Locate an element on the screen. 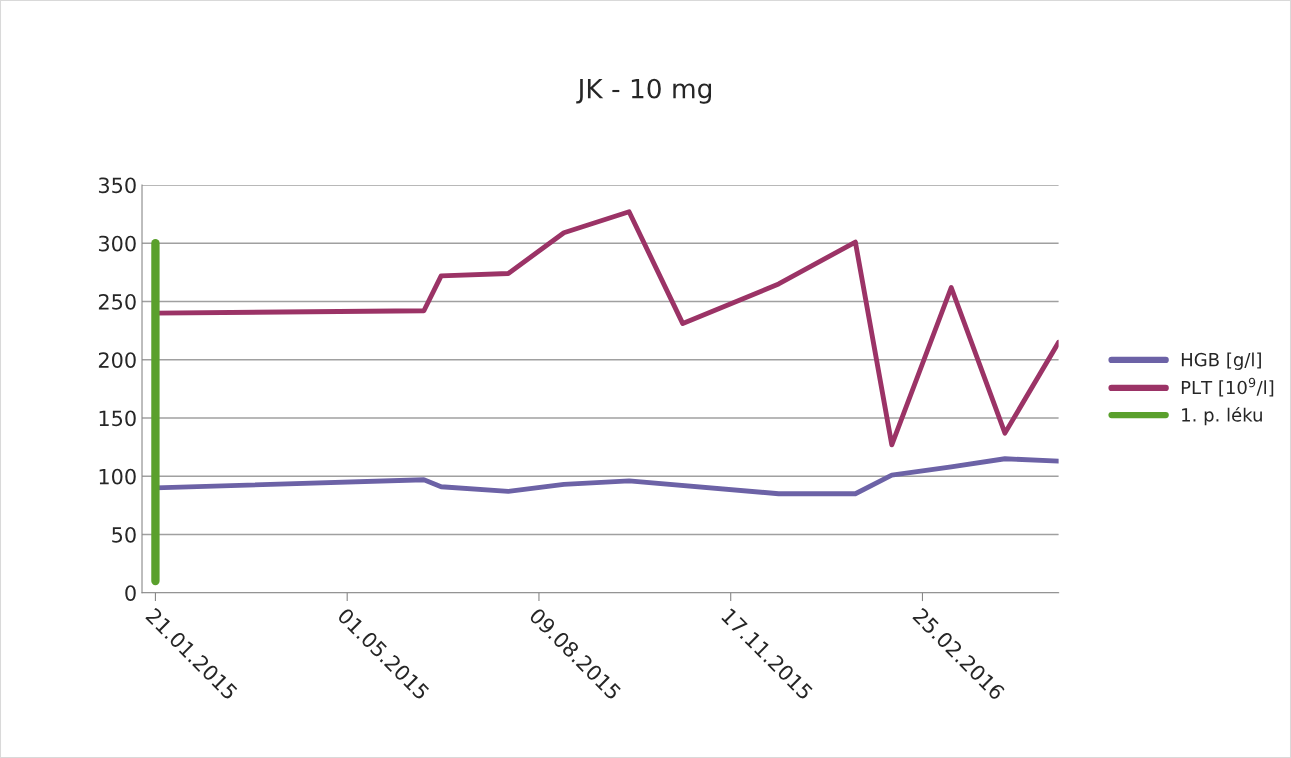 The image size is (1291, 758). y-tick-label: 250 is located at coordinates (117, 301).